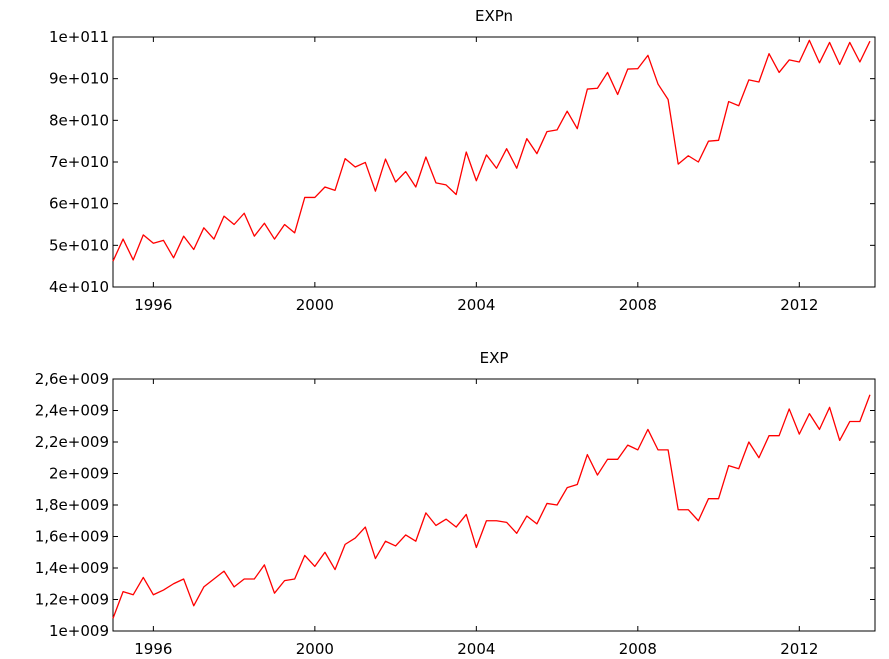 The height and width of the screenshot is (659, 889). Describe the element at coordinates (79, 287) in the screenshot. I see `y-tick-label: 4e+010` at that location.